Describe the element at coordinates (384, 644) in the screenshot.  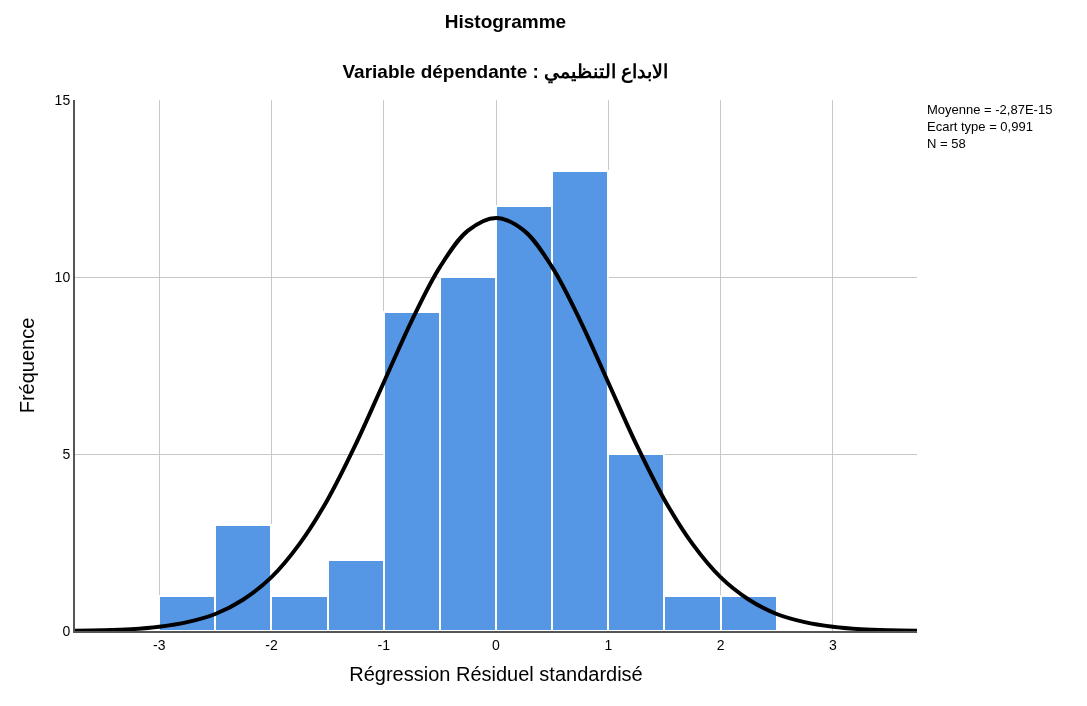
I see `x-tick-label: -1` at that location.